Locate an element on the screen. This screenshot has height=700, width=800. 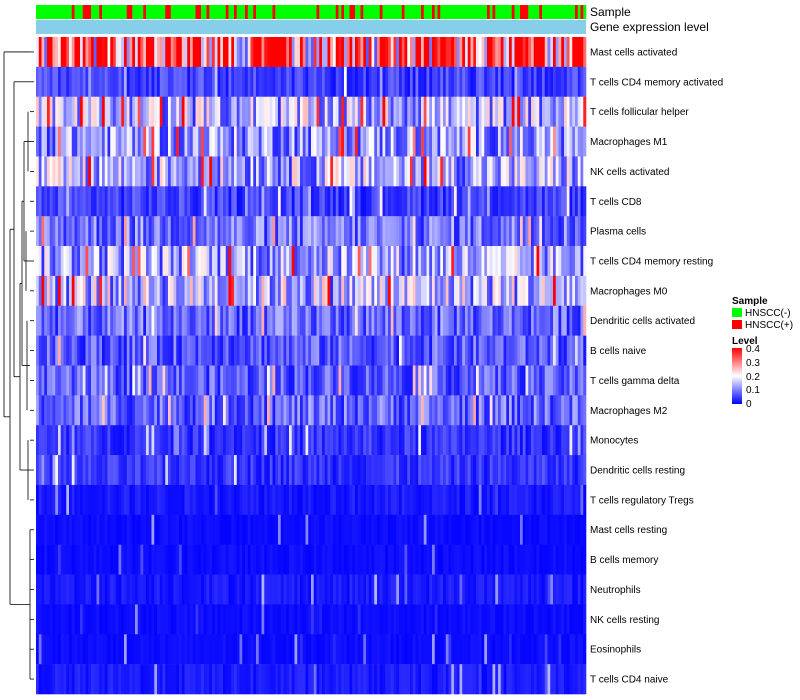
row-label: T cells gamma delta is located at coordinates (635, 381).